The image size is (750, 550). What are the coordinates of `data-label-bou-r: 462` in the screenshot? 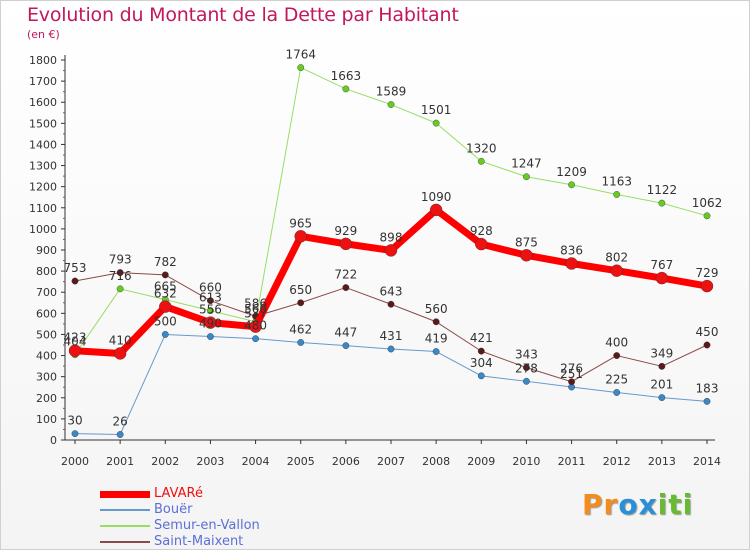 It's located at (300, 329).